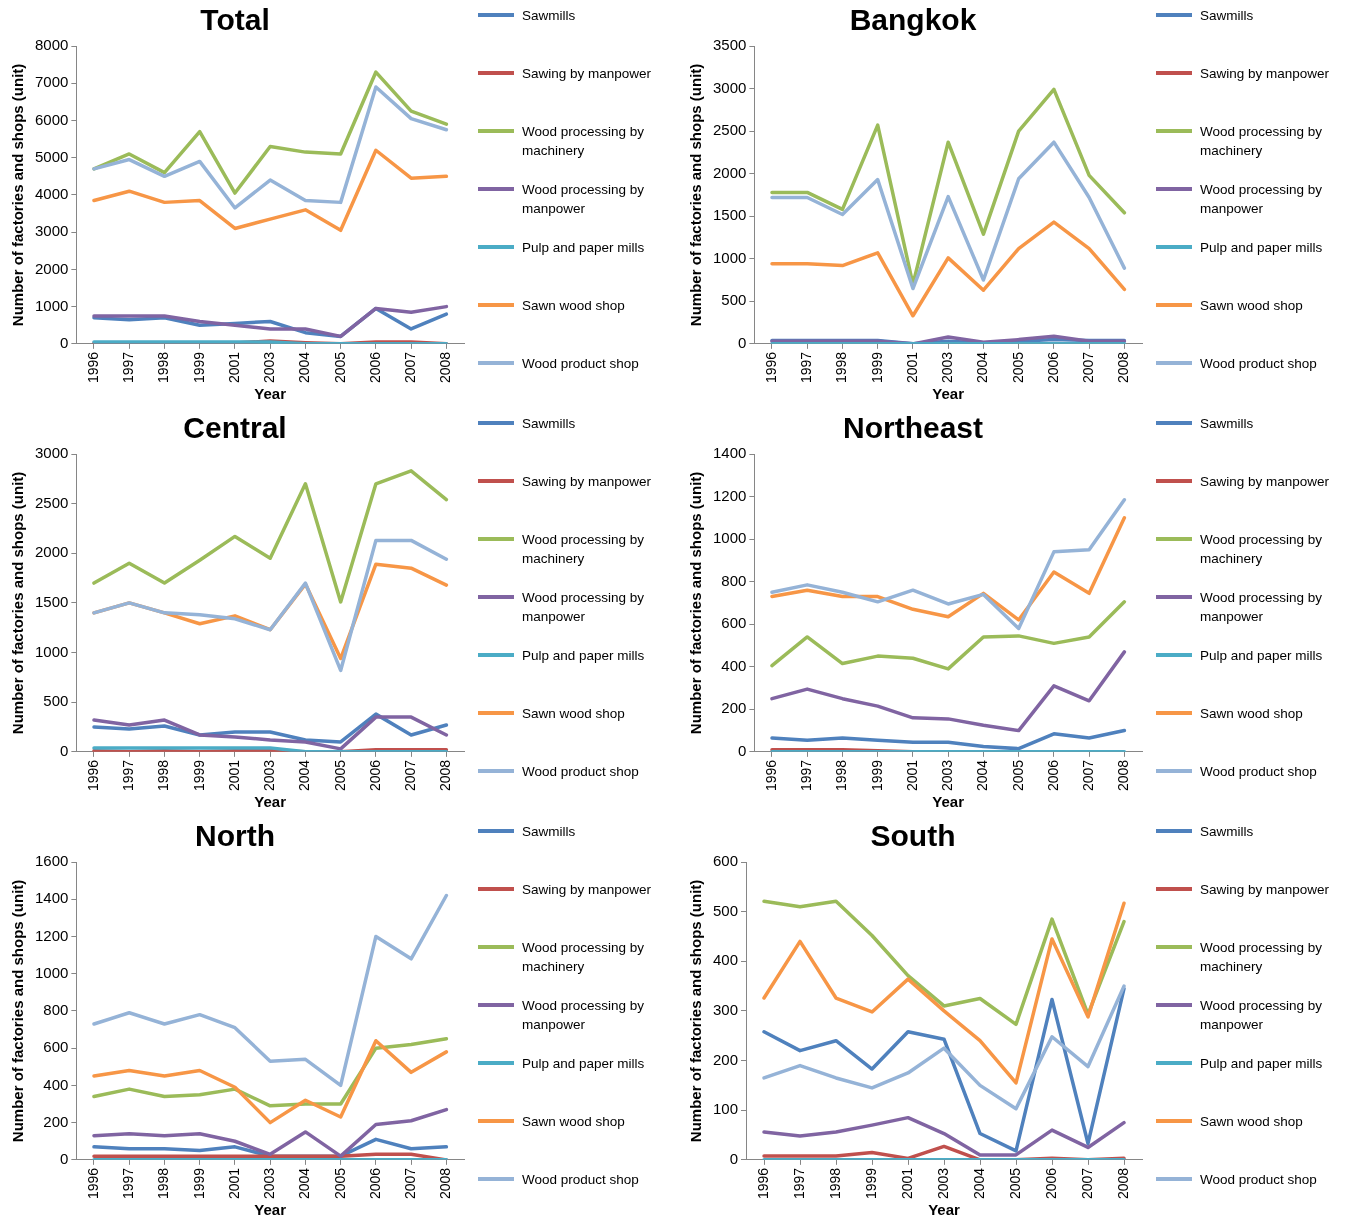  What do you see at coordinates (56, 1084) in the screenshot?
I see `y-tick-label: 400` at bounding box center [56, 1084].